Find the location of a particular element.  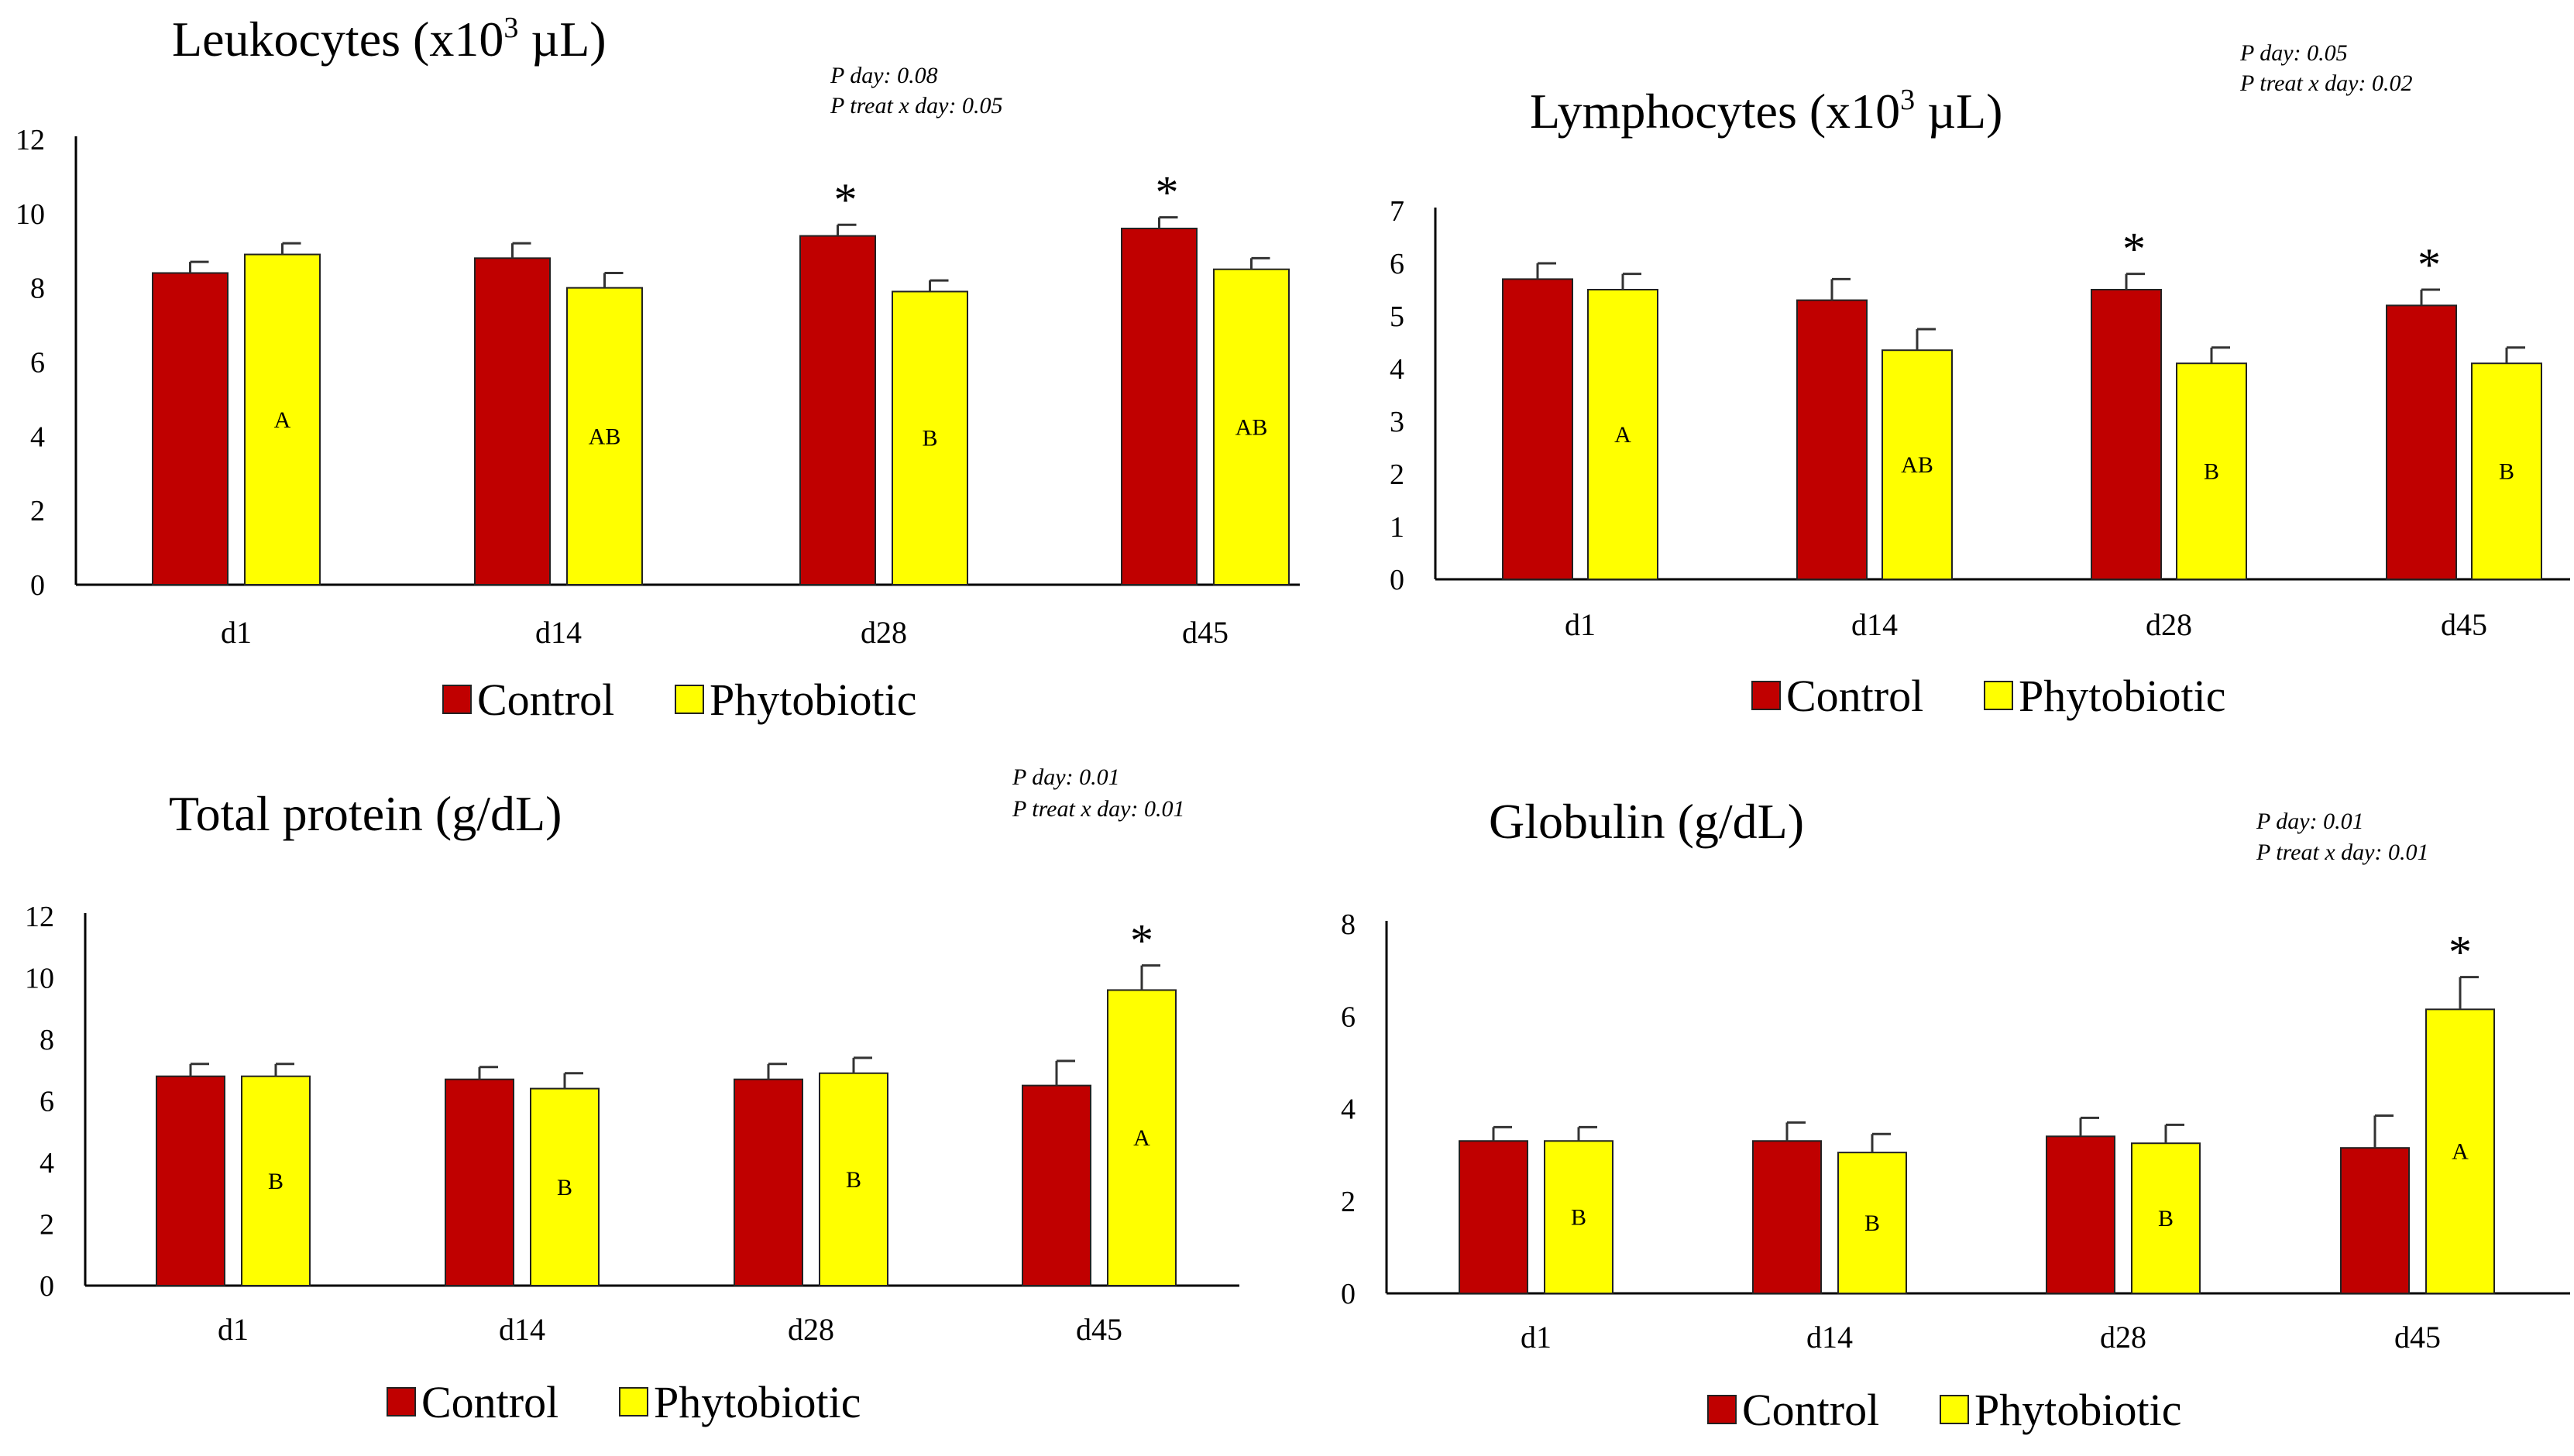

y-tick-label: 5 is located at coordinates (1397, 316).